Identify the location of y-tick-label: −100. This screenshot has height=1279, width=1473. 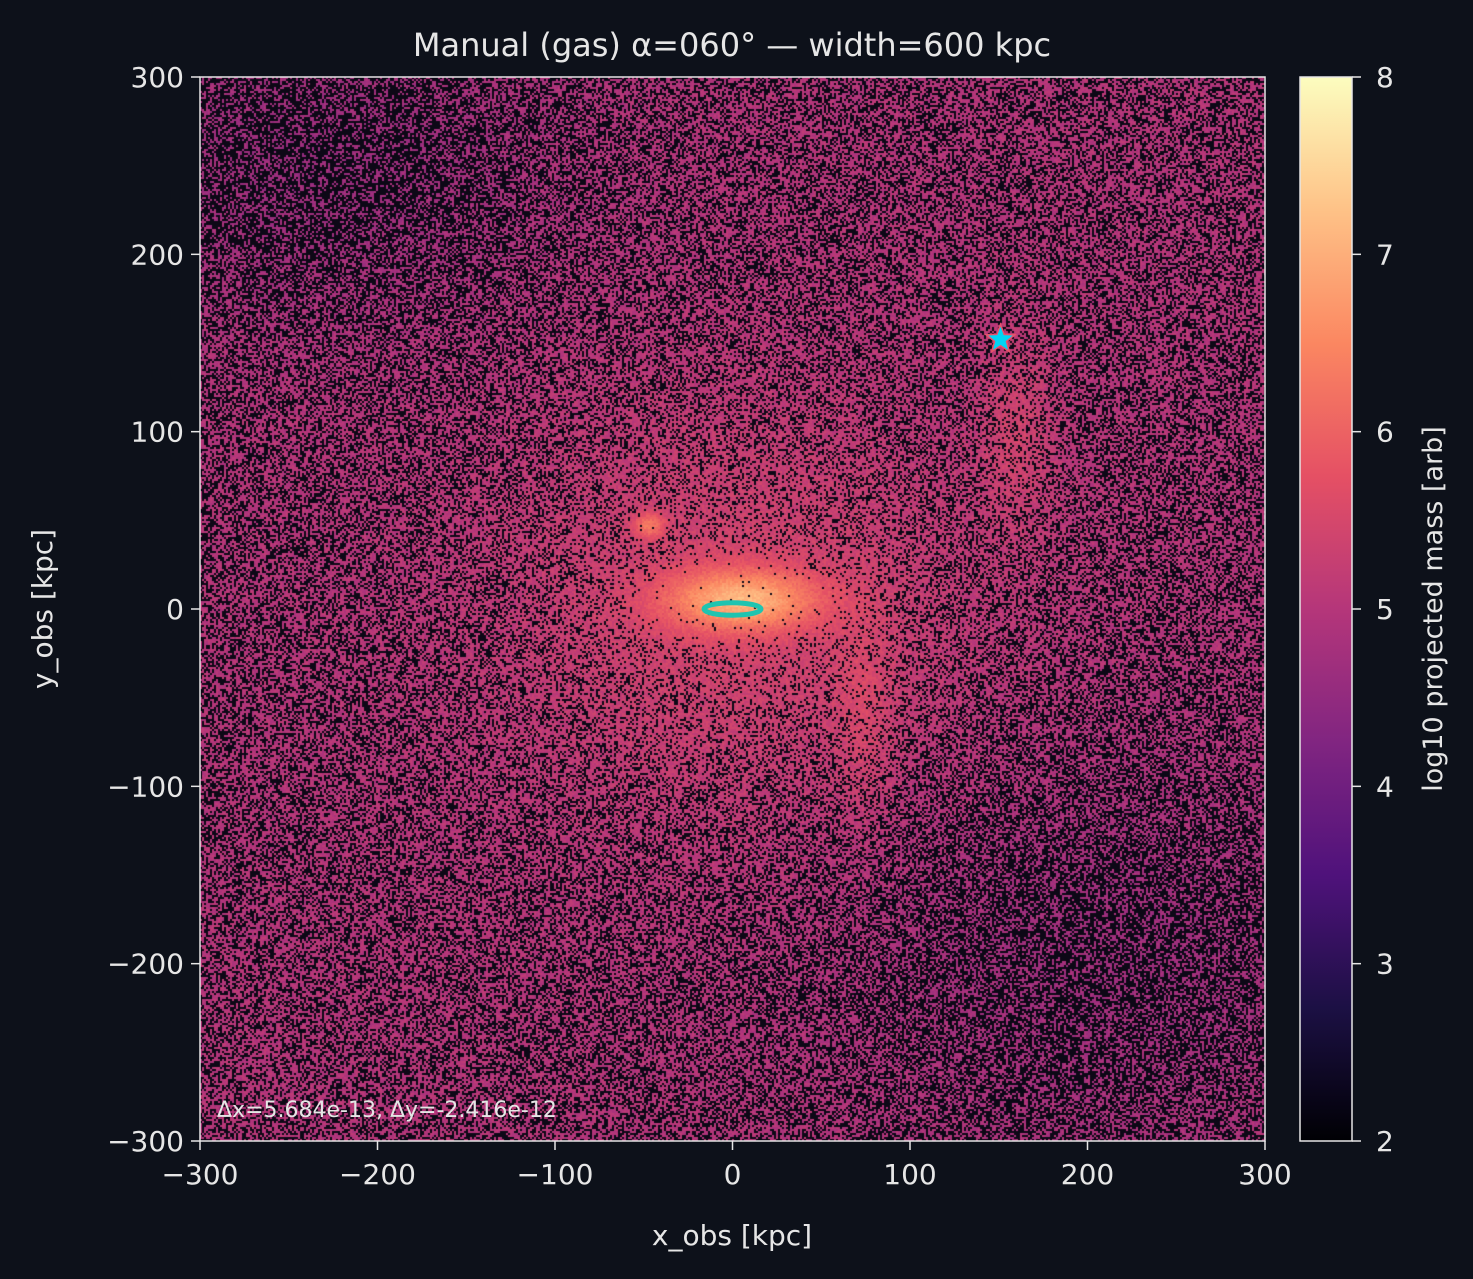
(145, 786).